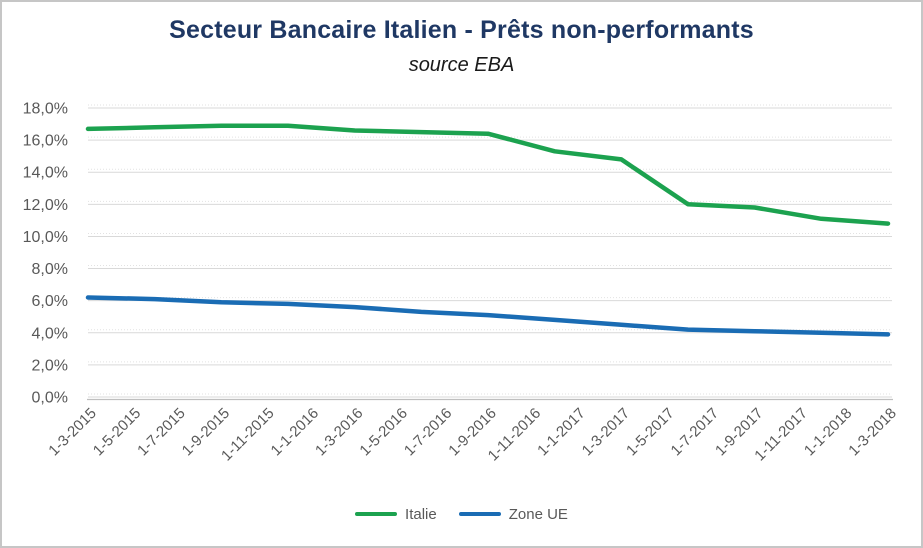 This screenshot has width=923, height=548. I want to click on x-axis-label: 1-5-2015, so click(117, 432).